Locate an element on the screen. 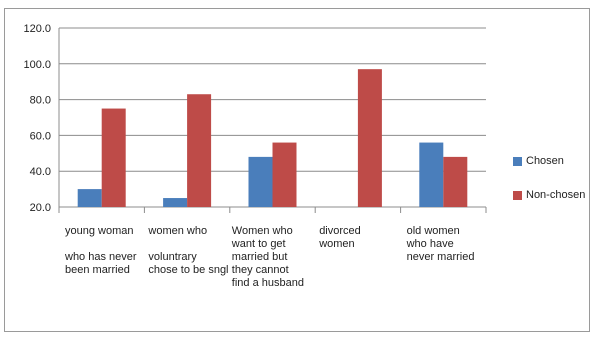  legend-label: Chosen is located at coordinates (545, 161).